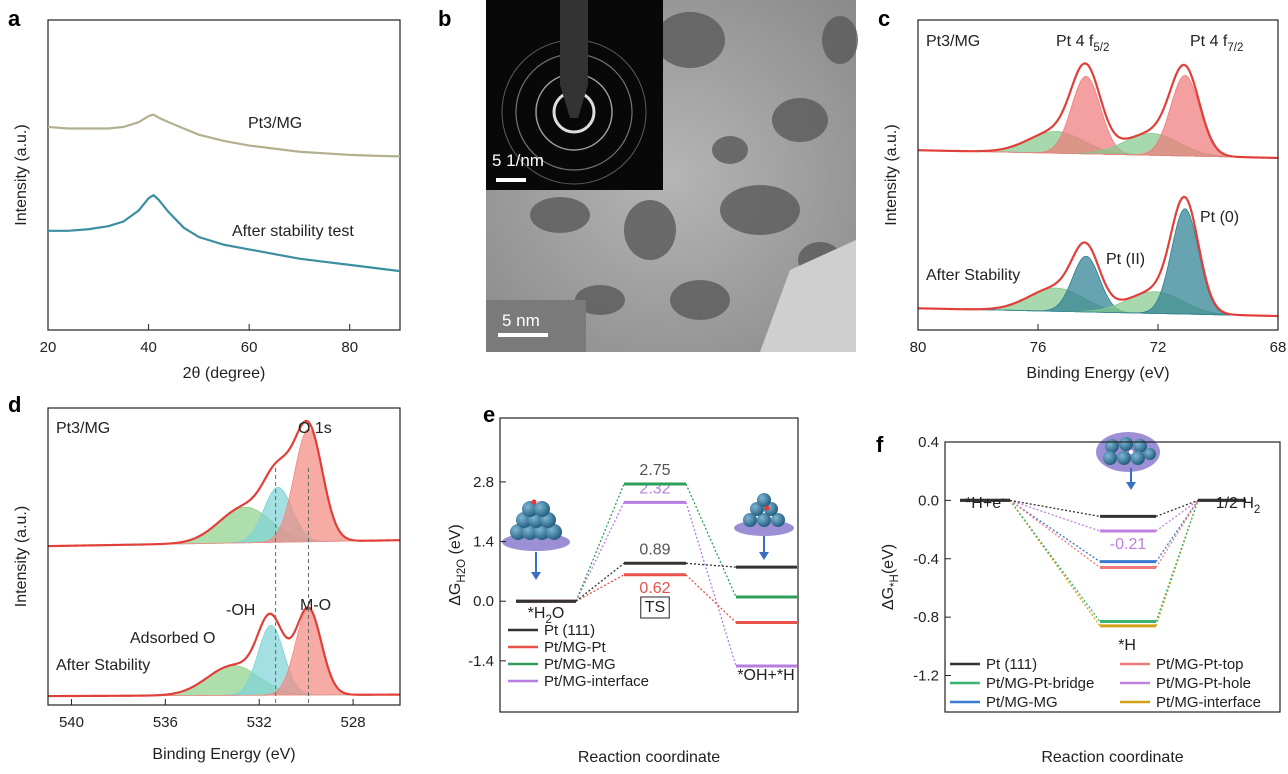  Describe the element at coordinates (481, 661) in the screenshot. I see `y-tick-label: -1.4` at that location.